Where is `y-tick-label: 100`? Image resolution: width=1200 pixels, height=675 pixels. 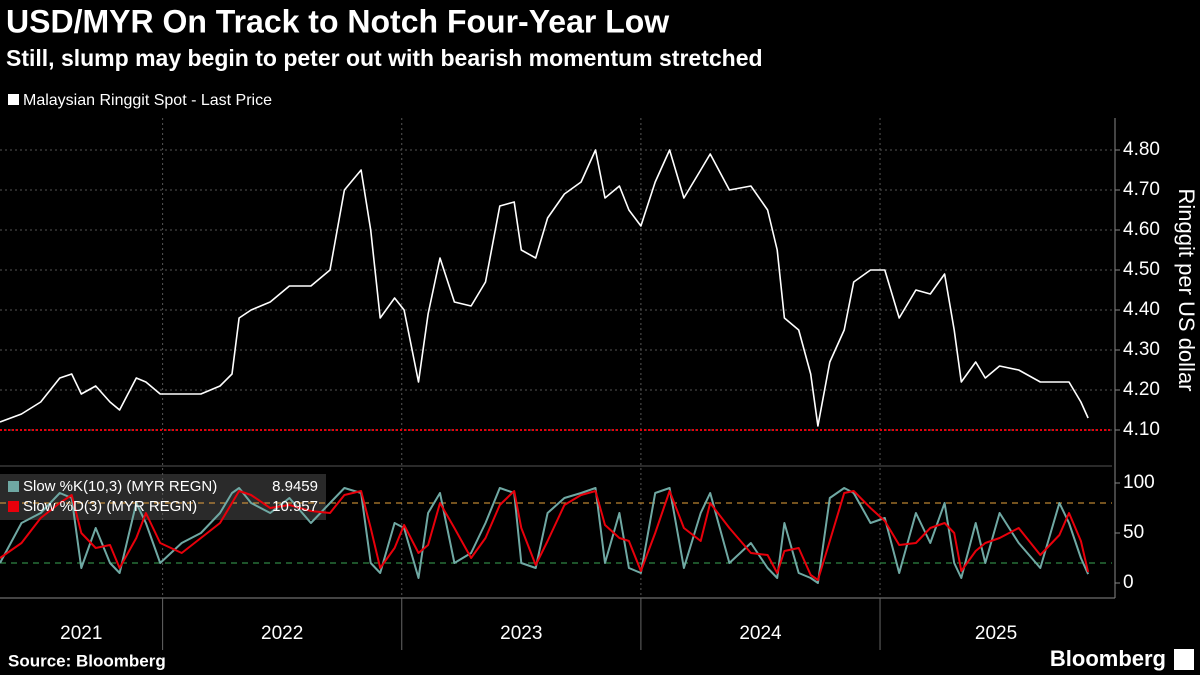
y-tick-label: 100 is located at coordinates (1139, 482).